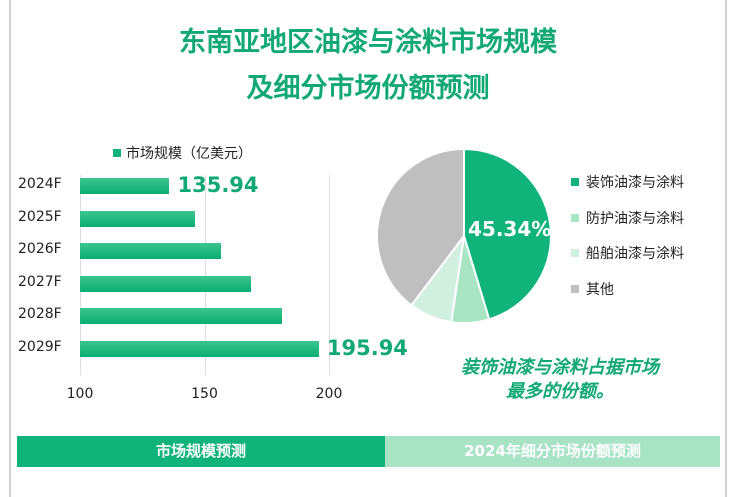  What do you see at coordinates (40, 281) in the screenshot?
I see `category-label: 2027F` at bounding box center [40, 281].